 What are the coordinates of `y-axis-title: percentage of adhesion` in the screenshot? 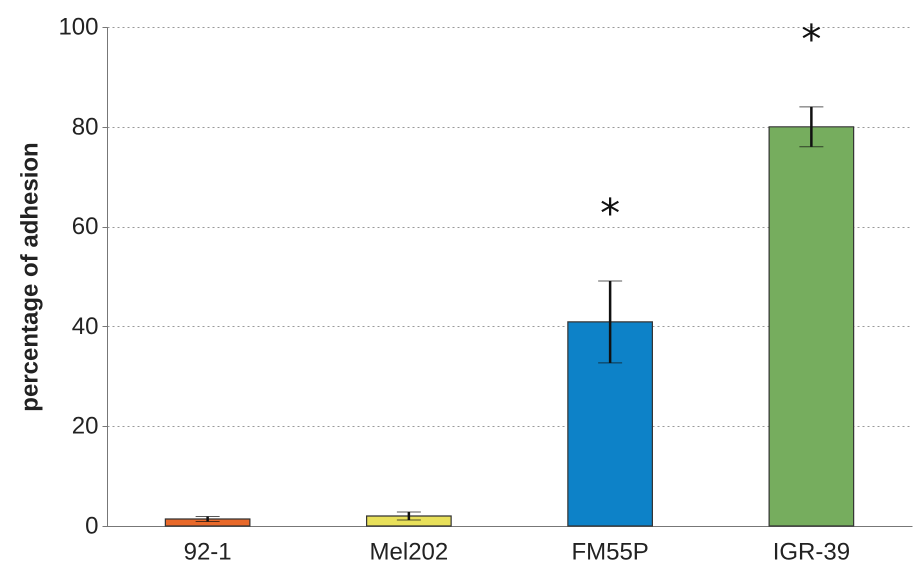 It's located at (30, 277).